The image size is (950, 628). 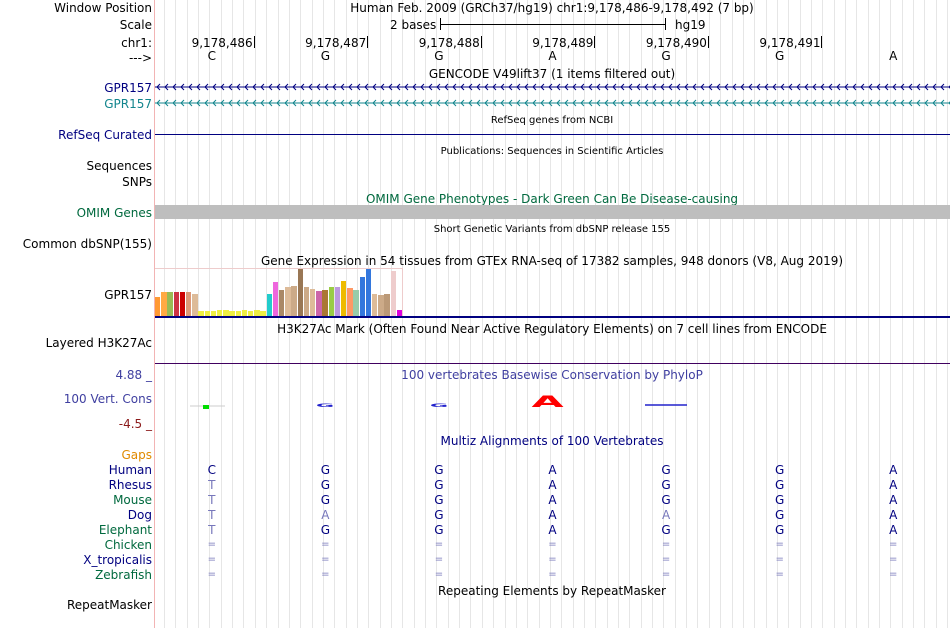 What do you see at coordinates (552, 74) in the screenshot?
I see `gencode-title: GENCODE V49lift37 (1 items filtered out)` at bounding box center [552, 74].